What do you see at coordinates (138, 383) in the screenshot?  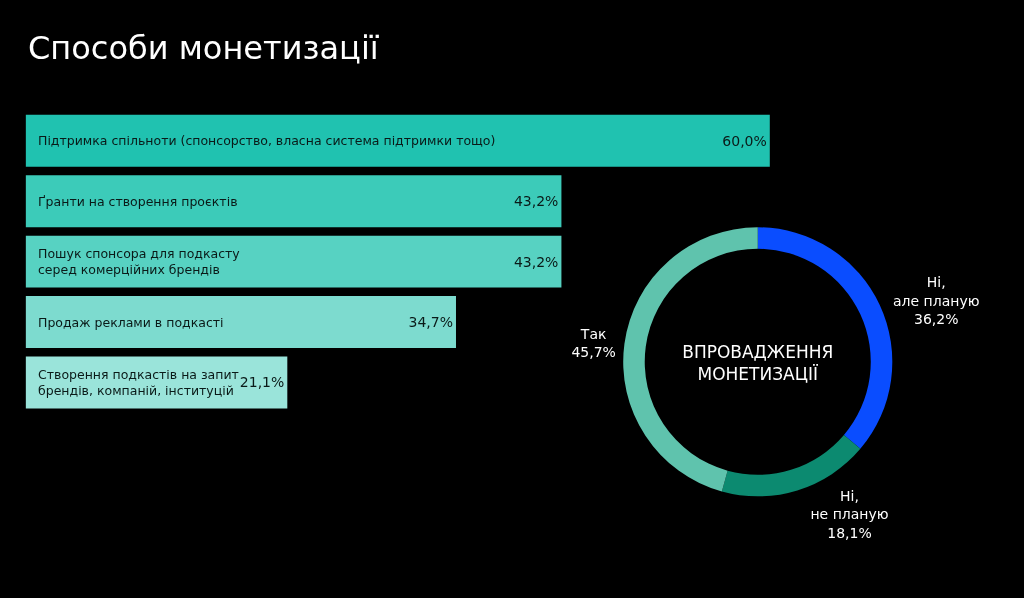 I see `category-label: Створення подкастів на запит брендів, компаній, інституцій` at bounding box center [138, 383].